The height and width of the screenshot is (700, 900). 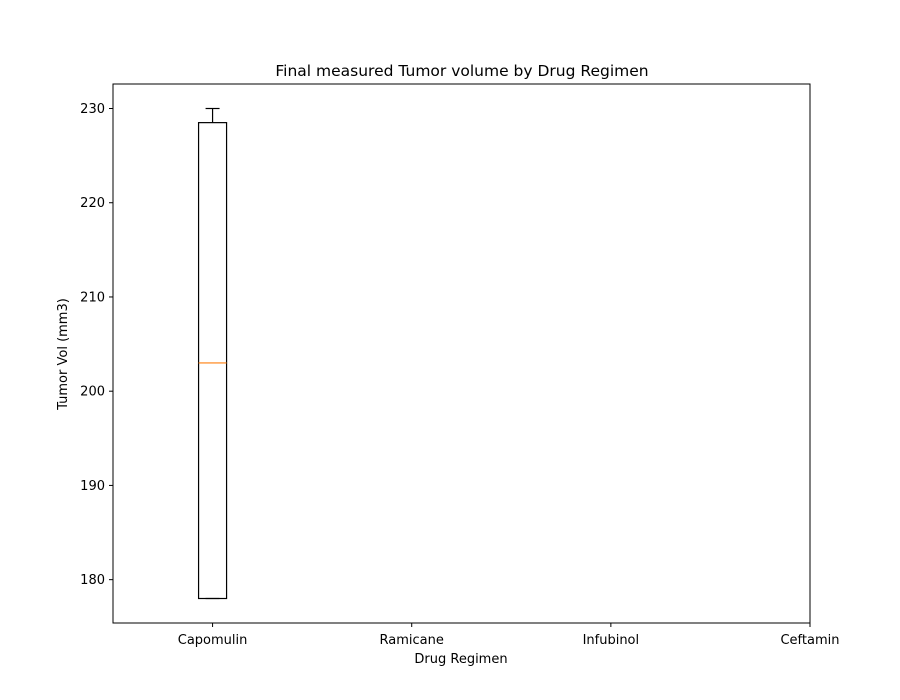 What do you see at coordinates (509, 635) in the screenshot?
I see `x-axis: Capomulin Ramicane Infubinol Ceftamin` at bounding box center [509, 635].